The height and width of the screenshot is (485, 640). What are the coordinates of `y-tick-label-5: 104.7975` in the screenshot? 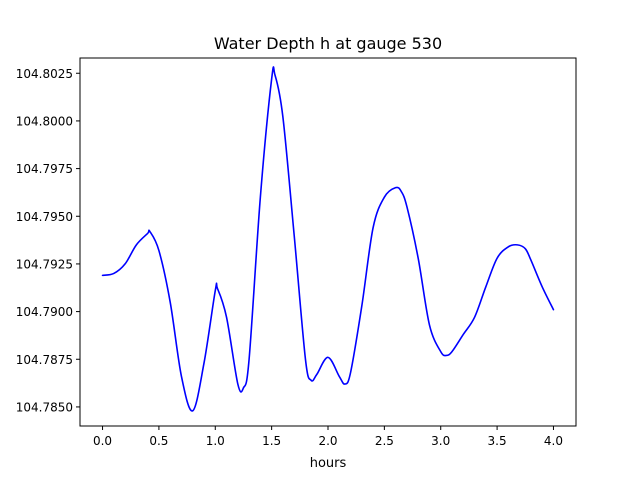 It's located at (44, 169).